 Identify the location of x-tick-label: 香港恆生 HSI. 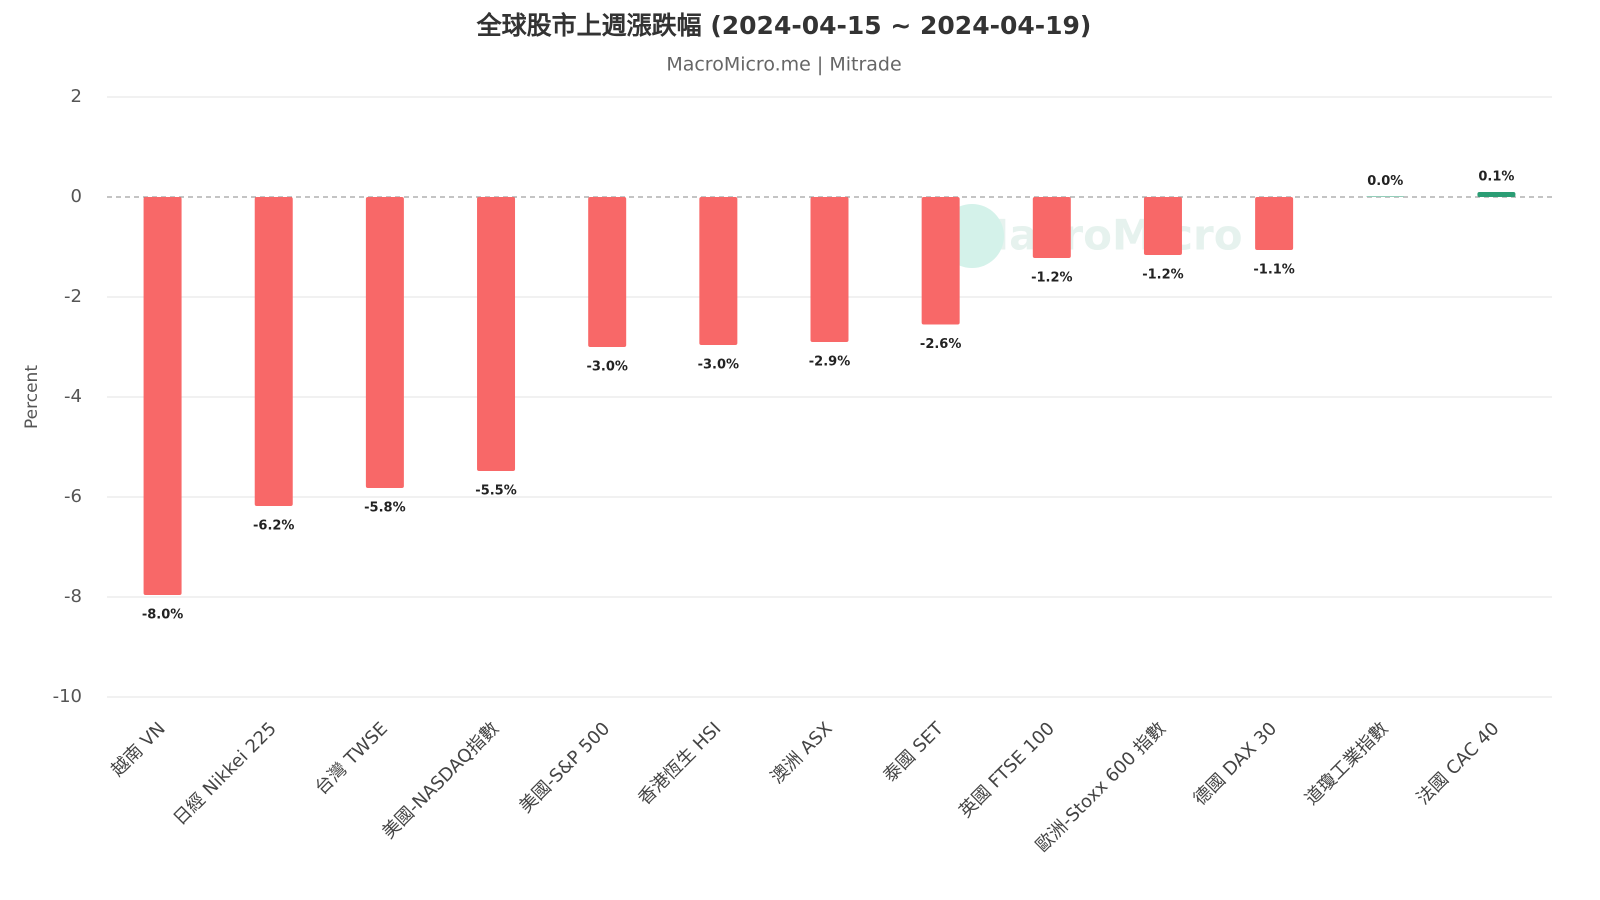
(679, 763).